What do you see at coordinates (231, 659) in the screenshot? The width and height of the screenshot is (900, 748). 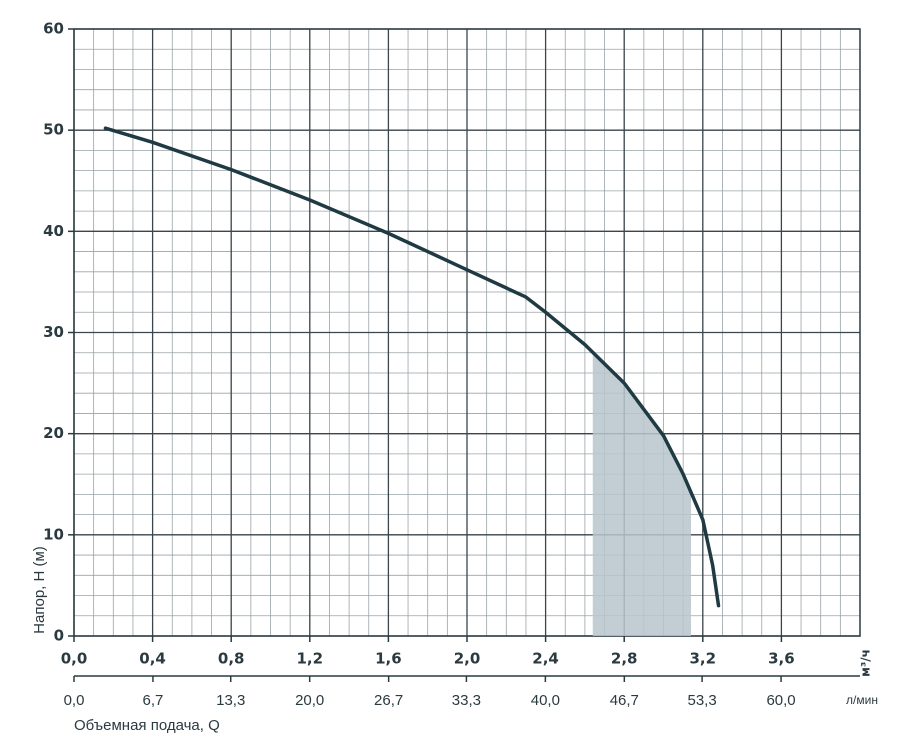 I see `x-tick-label: 0,8` at bounding box center [231, 659].